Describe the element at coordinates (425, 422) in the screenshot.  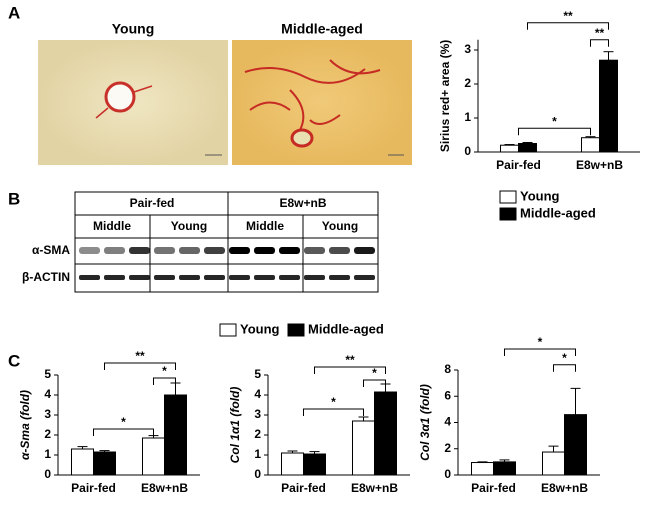
I see `y-axis-label: Col 3α1 (fold)` at that location.